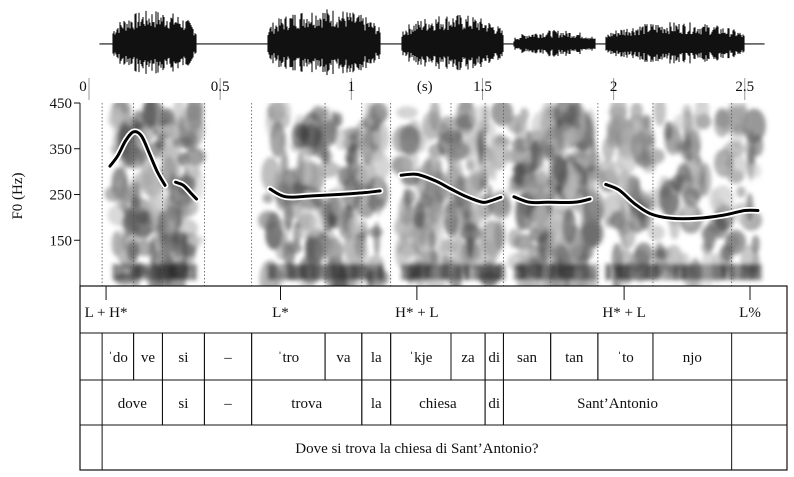  Describe the element at coordinates (438, 404) in the screenshot. I see `word-label: chiesa` at that location.